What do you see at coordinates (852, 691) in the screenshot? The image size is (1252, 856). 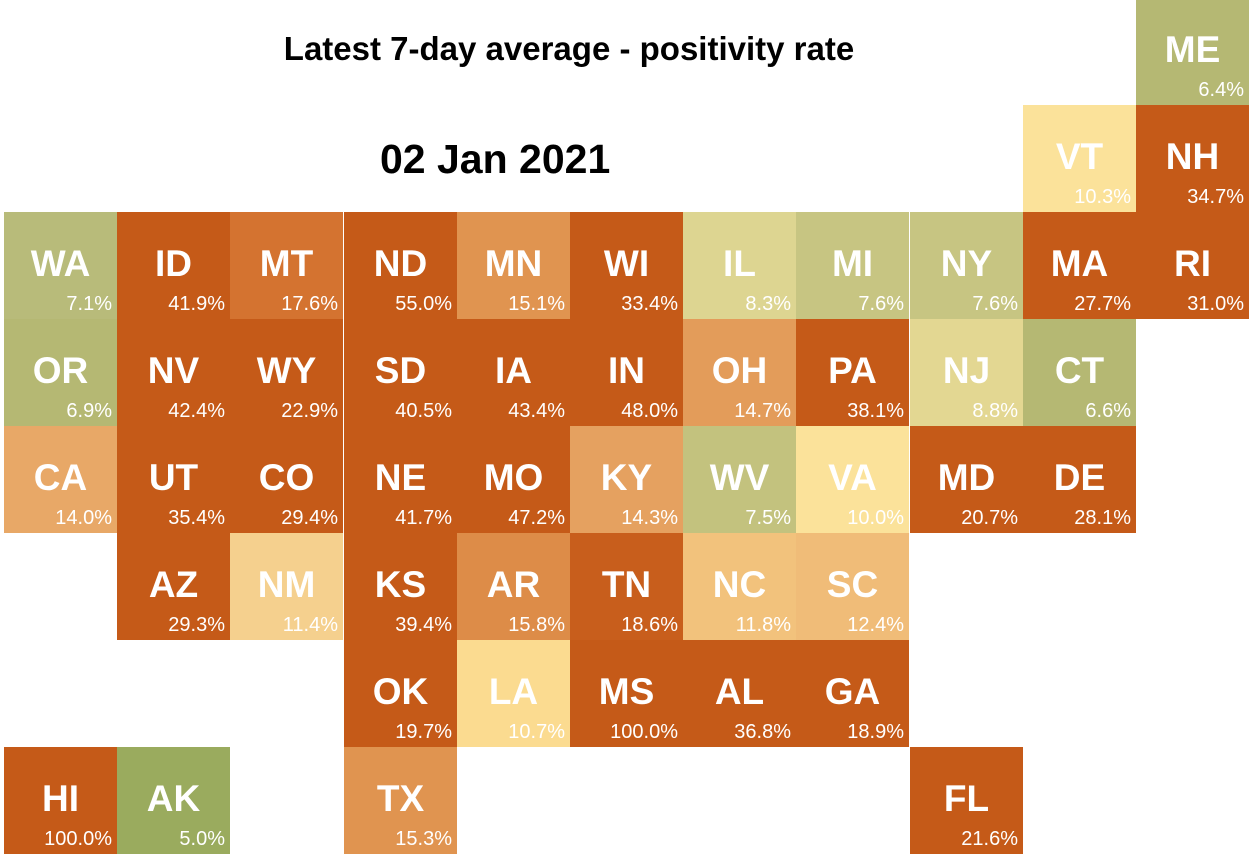 I see `state-abbr: GA` at bounding box center [852, 691].